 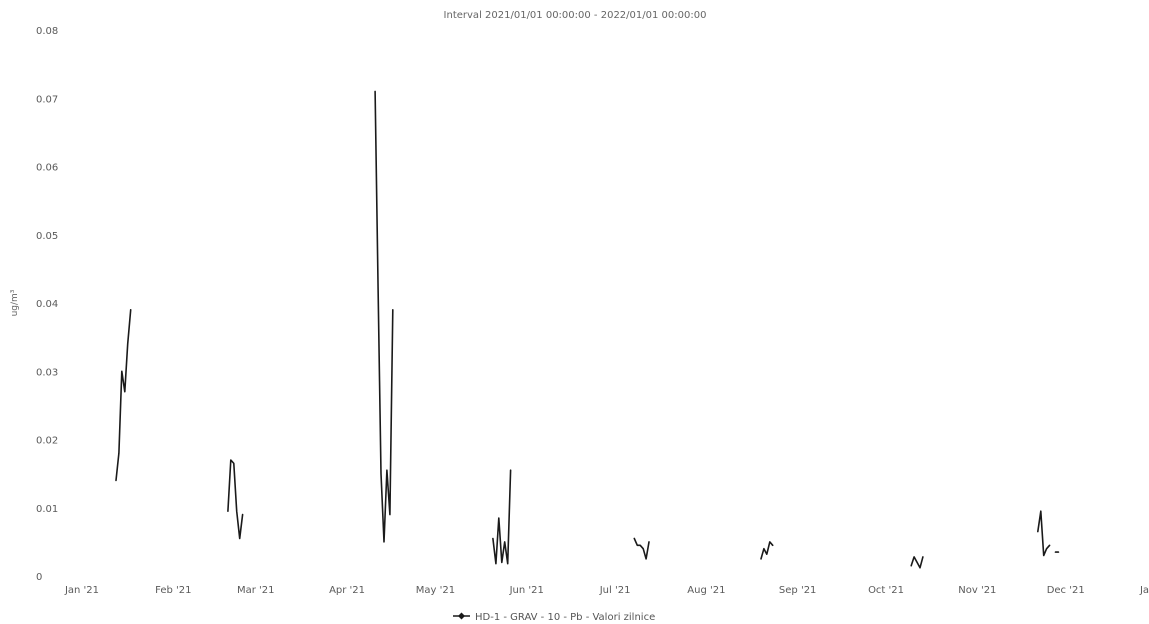 I want to click on legend: HD-1 - GRAV - 10 - Pb - Valori zilnice, so click(x=554, y=617).